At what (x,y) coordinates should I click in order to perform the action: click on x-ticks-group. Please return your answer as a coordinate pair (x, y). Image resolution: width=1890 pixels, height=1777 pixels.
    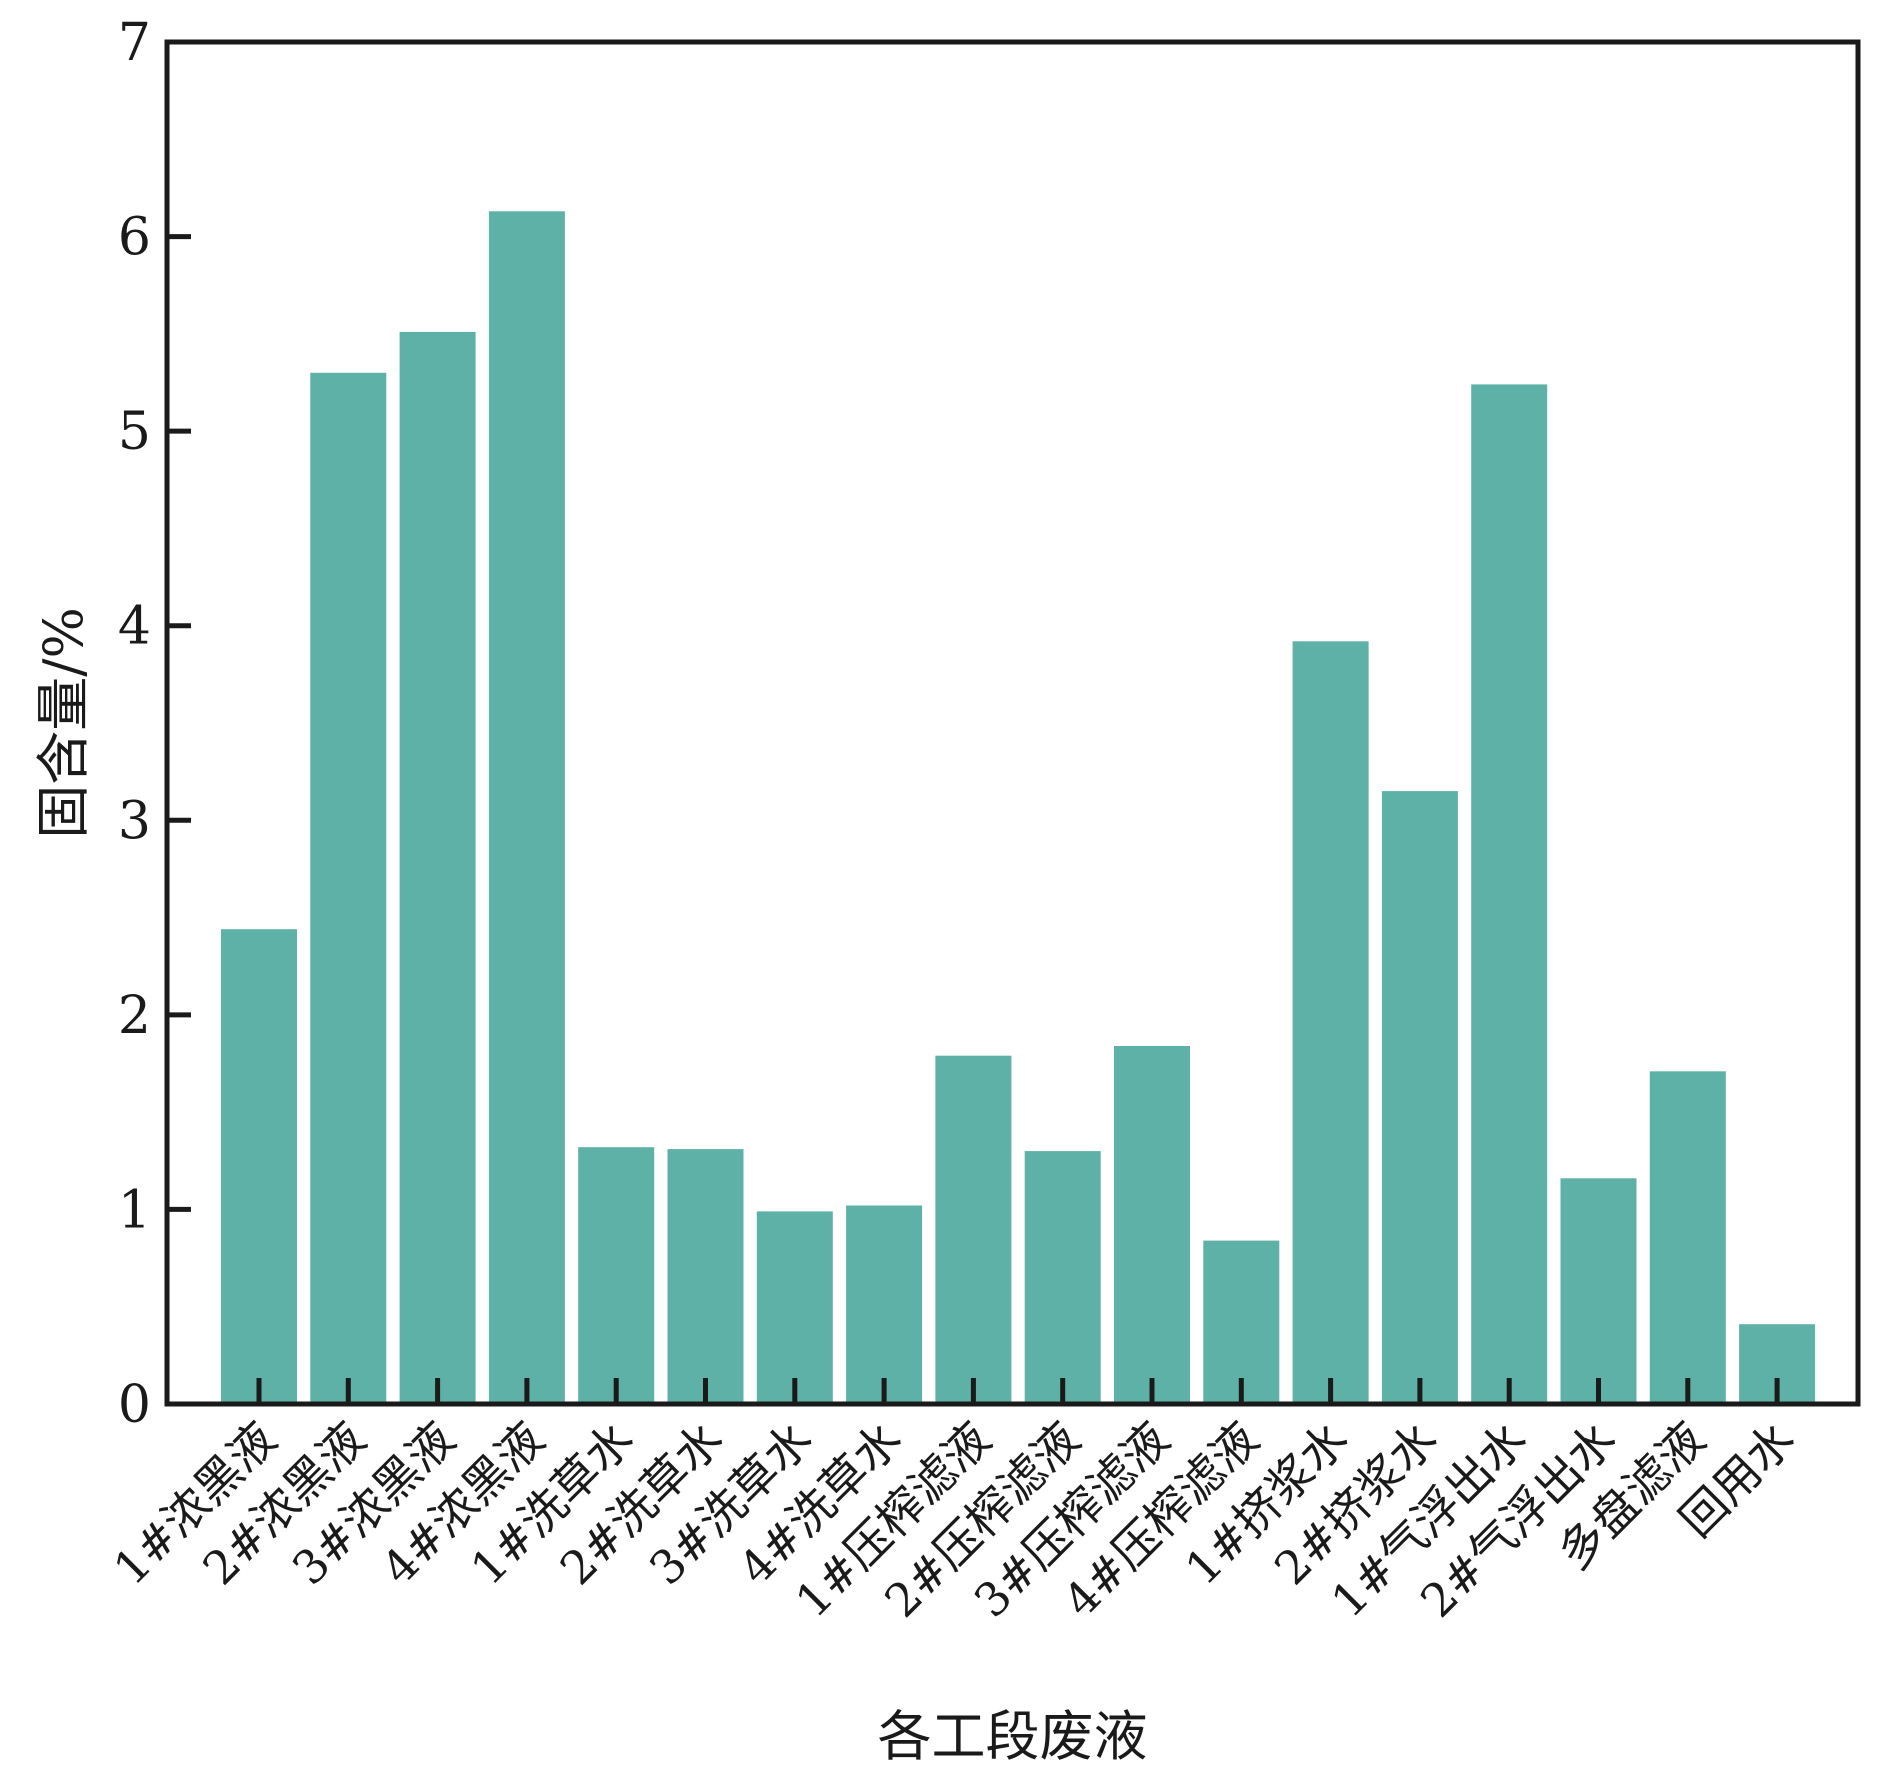
    Looking at the image, I should click on (1018, 1391).